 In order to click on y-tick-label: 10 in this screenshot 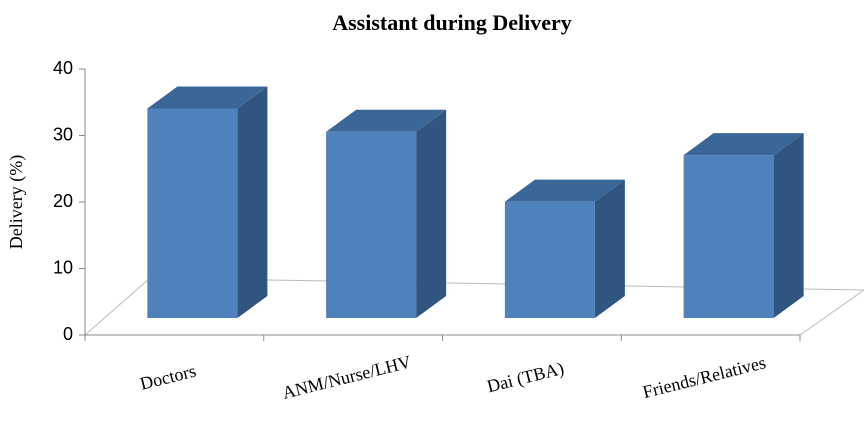, I will do `click(63, 267)`.